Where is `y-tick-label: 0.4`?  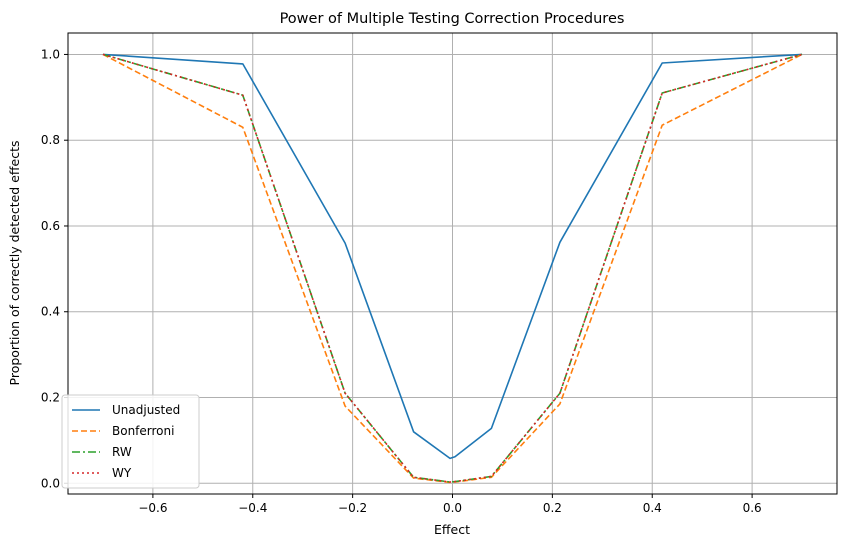
y-tick-label: 0.4 is located at coordinates (50, 312).